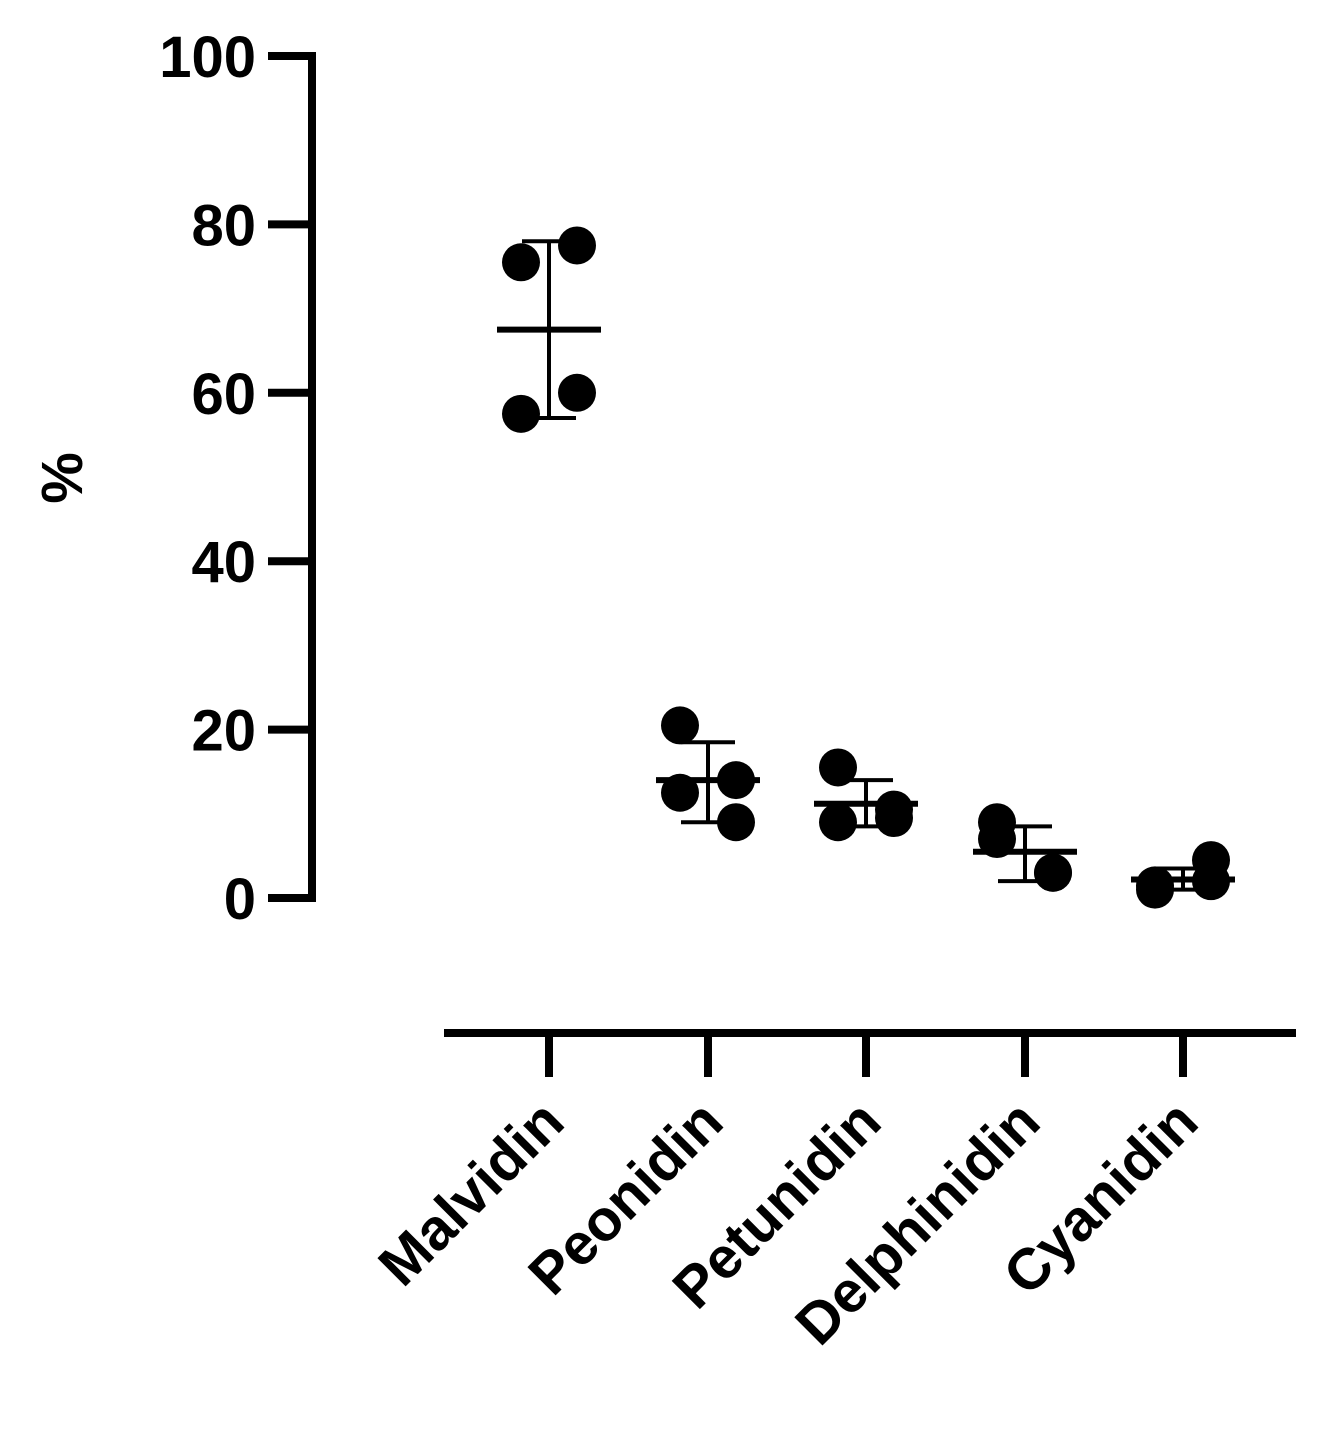 This screenshot has height=1454, width=1318. Describe the element at coordinates (223, 731) in the screenshot. I see `y-tick-label: 20` at that location.